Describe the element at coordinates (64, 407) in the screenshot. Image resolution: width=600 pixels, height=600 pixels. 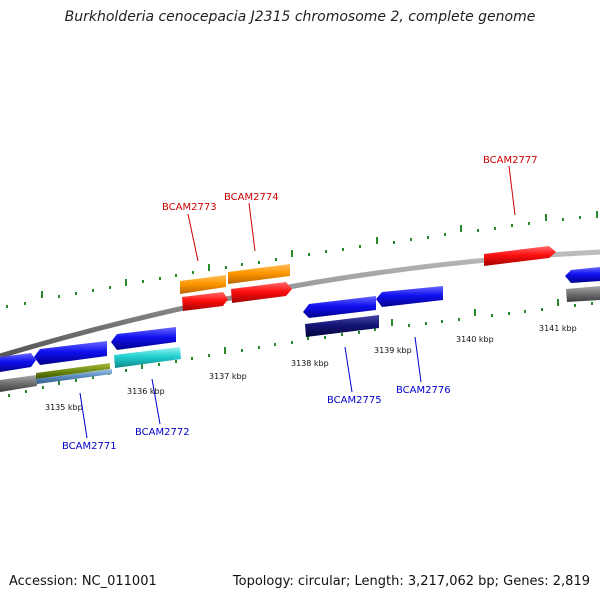
I see `tick-label: 3135 kbp` at that location.